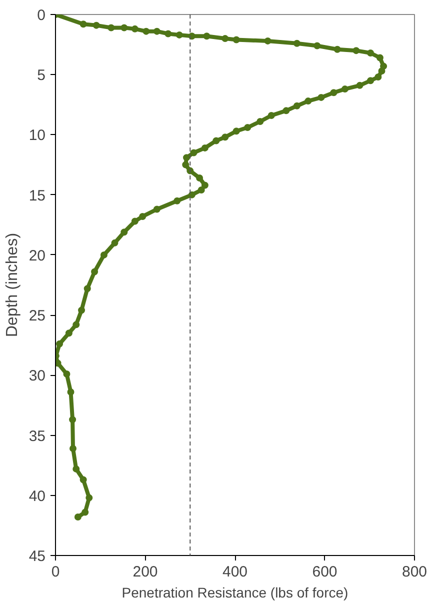 This screenshot has height=603, width=436. What do you see at coordinates (37, 556) in the screenshot?
I see `y-tick-label: 45` at bounding box center [37, 556].